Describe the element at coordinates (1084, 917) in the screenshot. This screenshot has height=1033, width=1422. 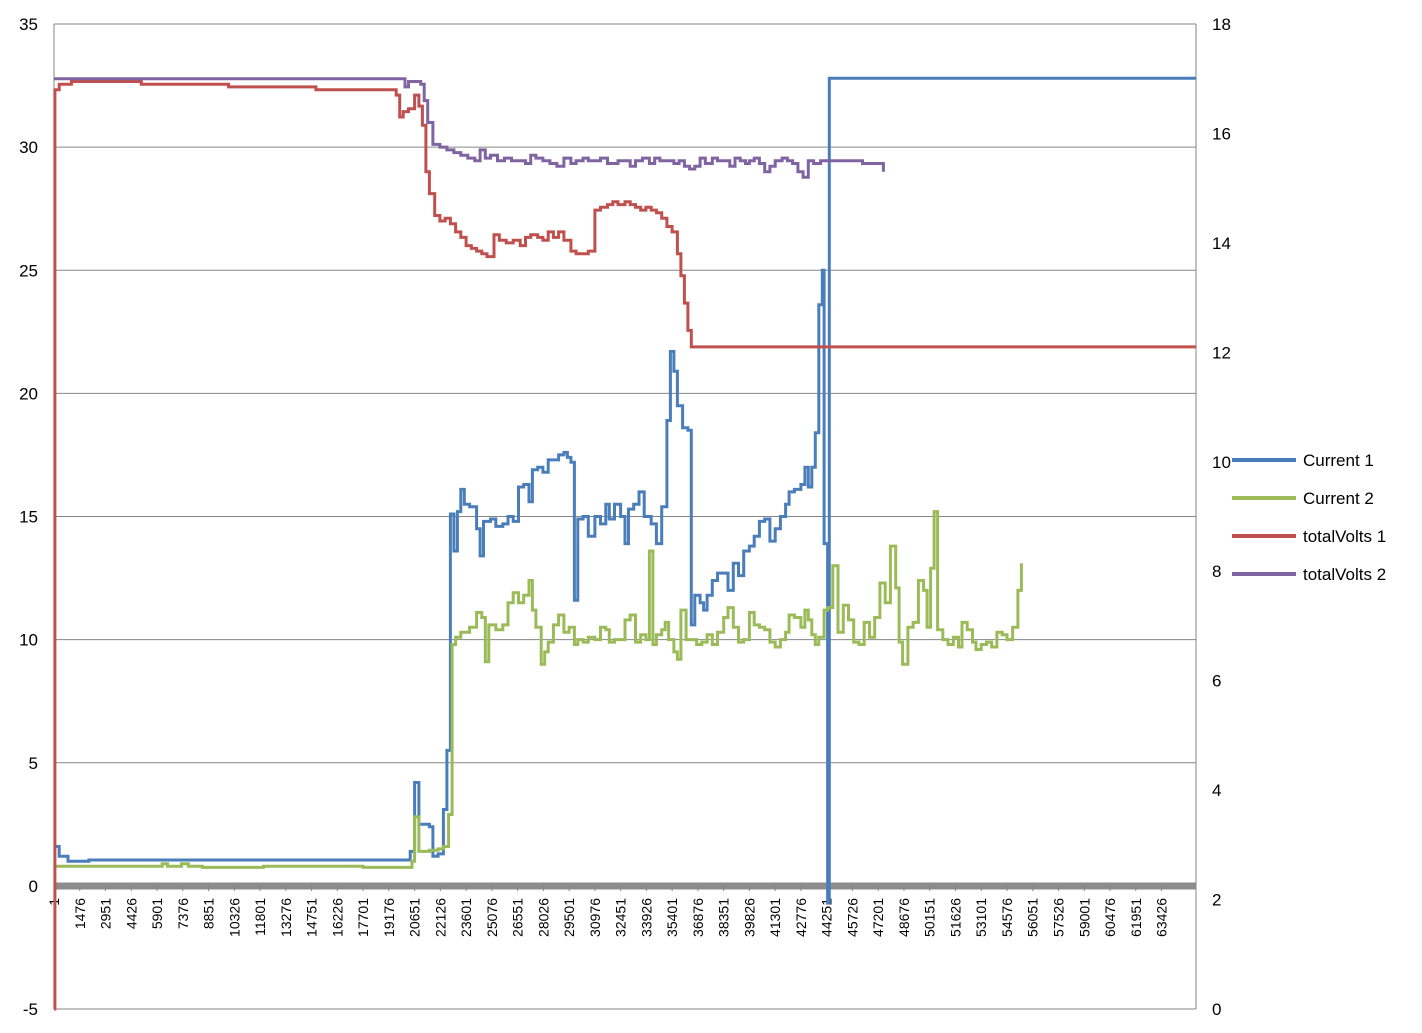
I see `x-tick-label: 59001` at that location.